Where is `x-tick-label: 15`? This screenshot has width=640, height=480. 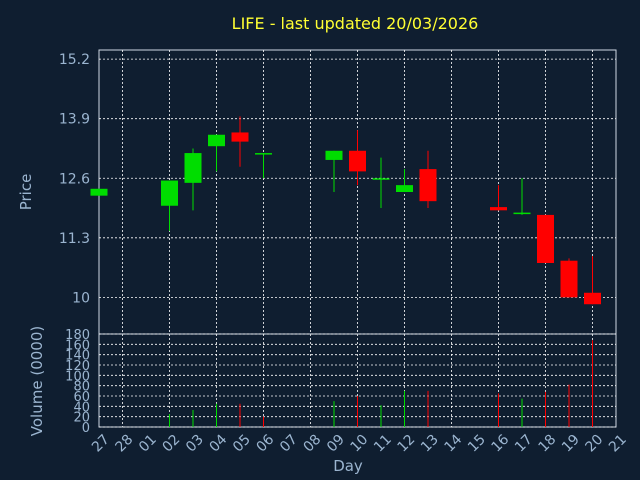 x-tick-label: 15 is located at coordinates (477, 444).